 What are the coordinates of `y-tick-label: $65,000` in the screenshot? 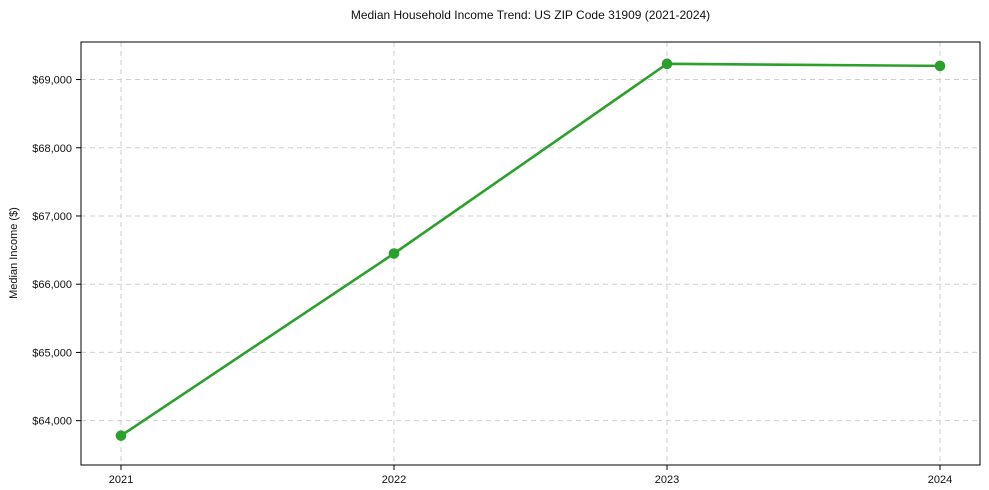 It's located at (52, 353).